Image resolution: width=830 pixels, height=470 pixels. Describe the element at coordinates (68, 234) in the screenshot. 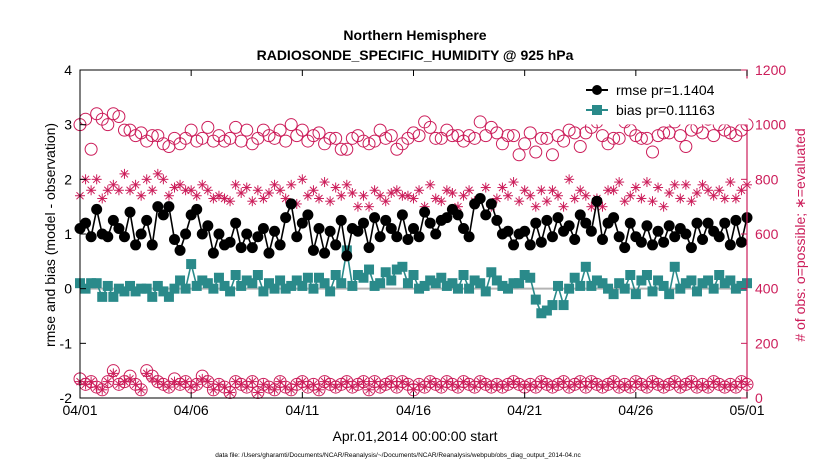

I see `left-y-tick-label: 1` at that location.